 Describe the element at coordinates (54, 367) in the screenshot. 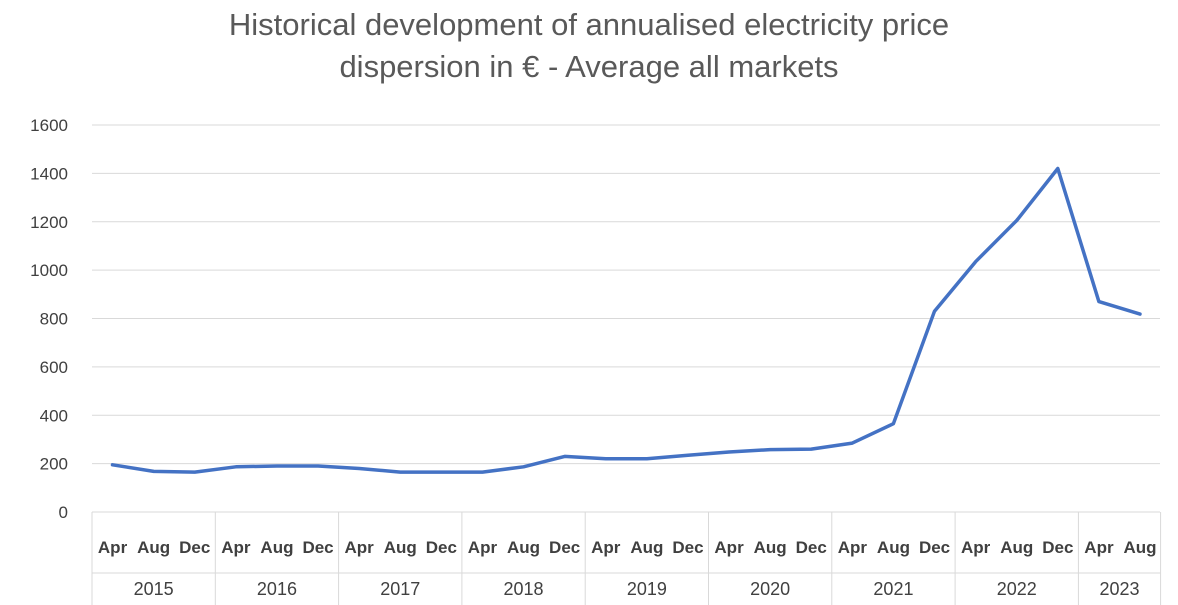

I see `y-tick-label: 600` at that location.